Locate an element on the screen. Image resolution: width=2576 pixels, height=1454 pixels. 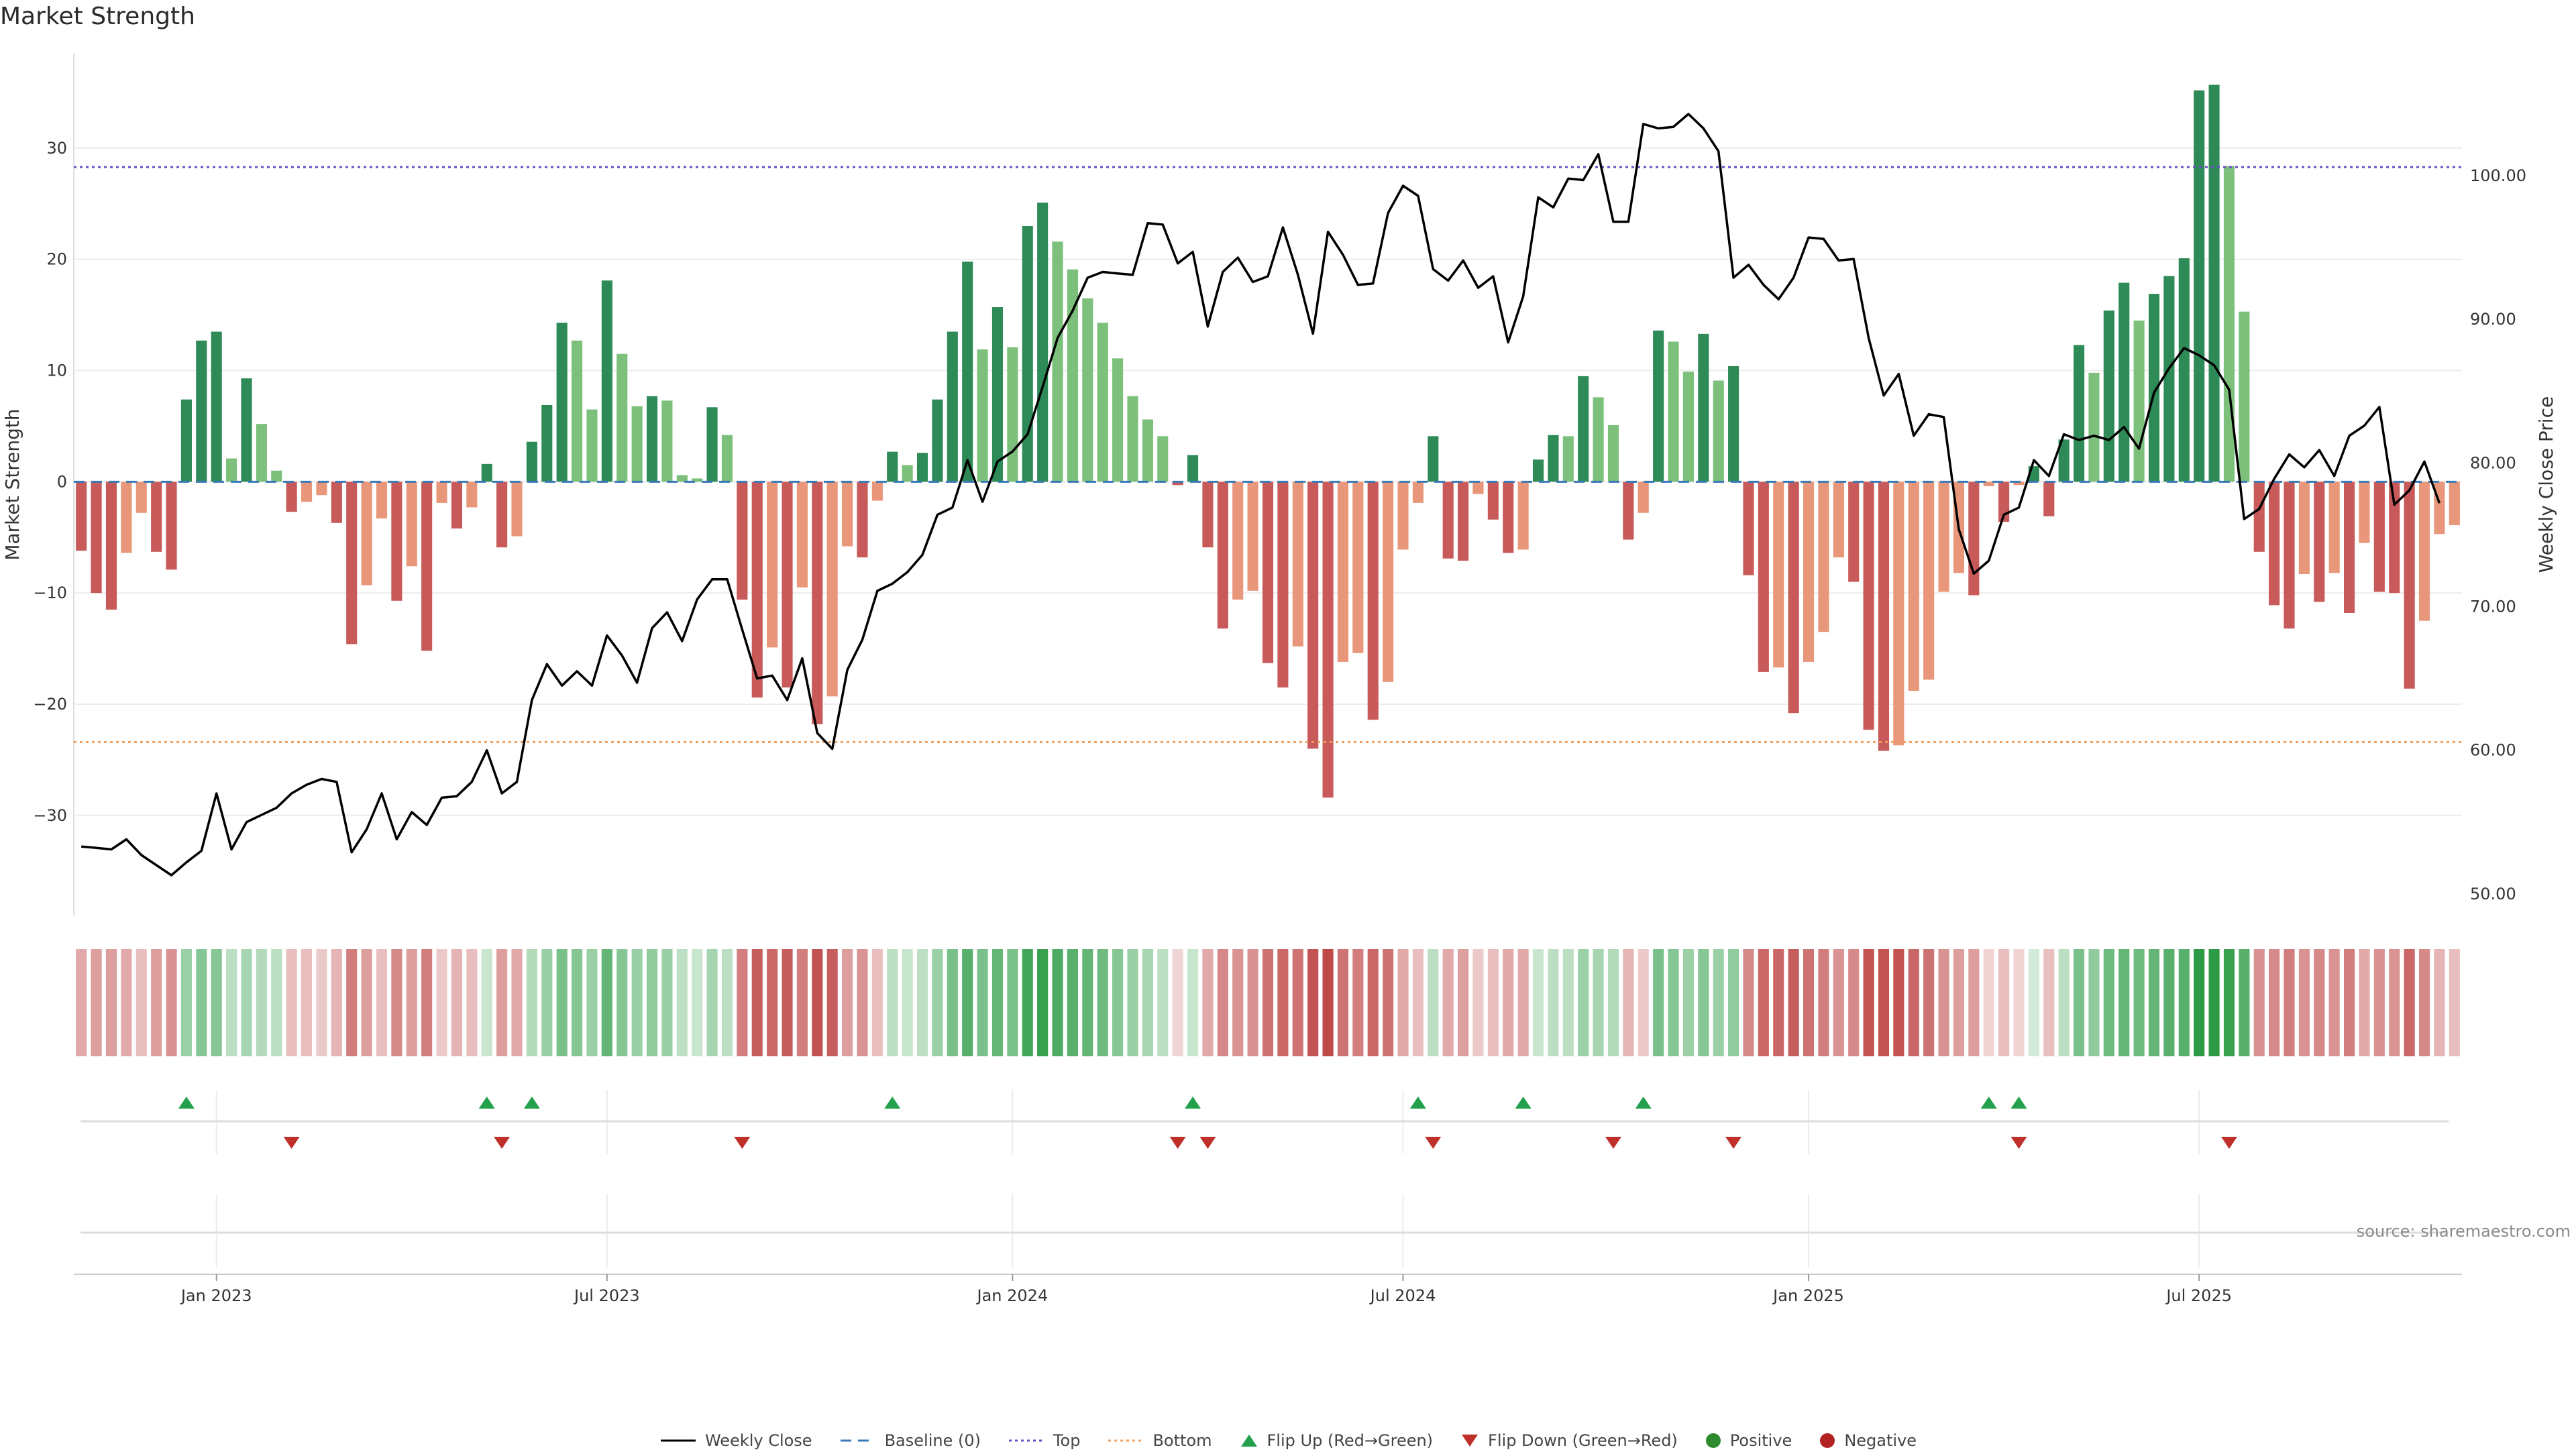
x-tick-label: Jul 2023 is located at coordinates (606, 1295).